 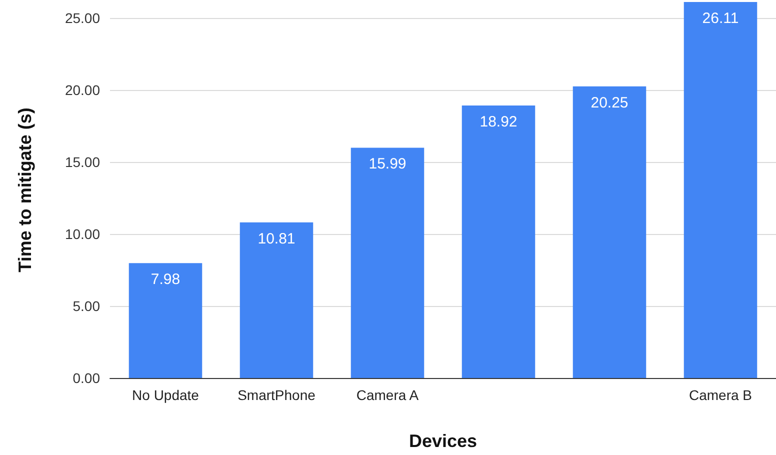 What do you see at coordinates (443, 441) in the screenshot?
I see `x-axis-title: Devices` at bounding box center [443, 441].